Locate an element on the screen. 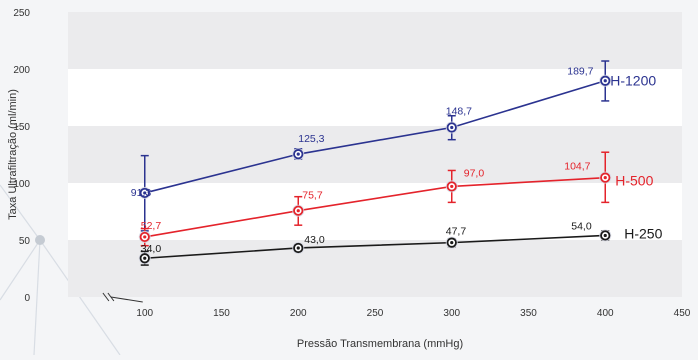 The image size is (698, 360). axis-break-line is located at coordinates (126, 299).